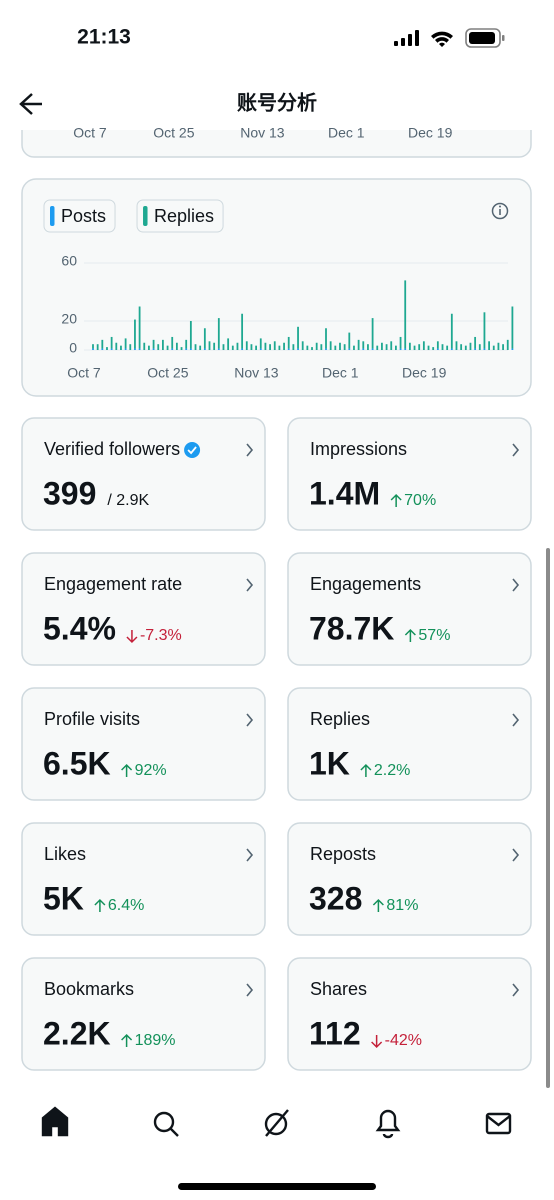 The height and width of the screenshot is (1200, 554). I want to click on nav-notifications, so click(388, 1124).